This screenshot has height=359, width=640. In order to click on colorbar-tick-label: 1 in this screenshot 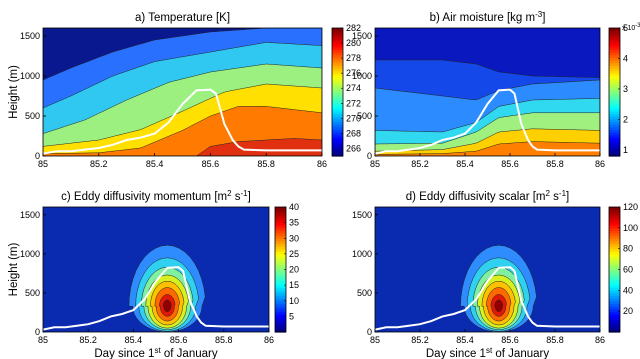, I will do `click(625, 150)`.